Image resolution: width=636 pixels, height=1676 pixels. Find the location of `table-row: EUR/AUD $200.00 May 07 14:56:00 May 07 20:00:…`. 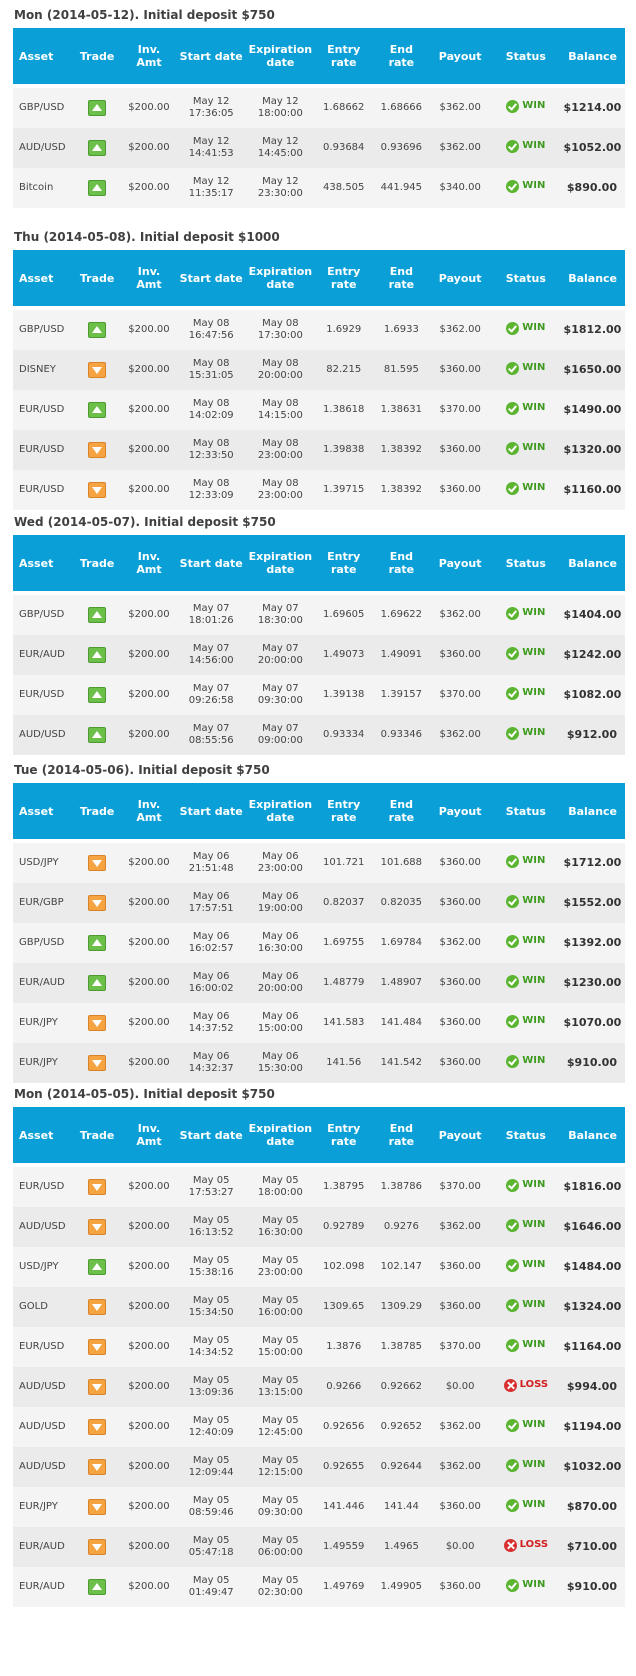

table-row: EUR/AUD $200.00 May 07 14:56:00 May 07 20:00:… is located at coordinates (319, 655).